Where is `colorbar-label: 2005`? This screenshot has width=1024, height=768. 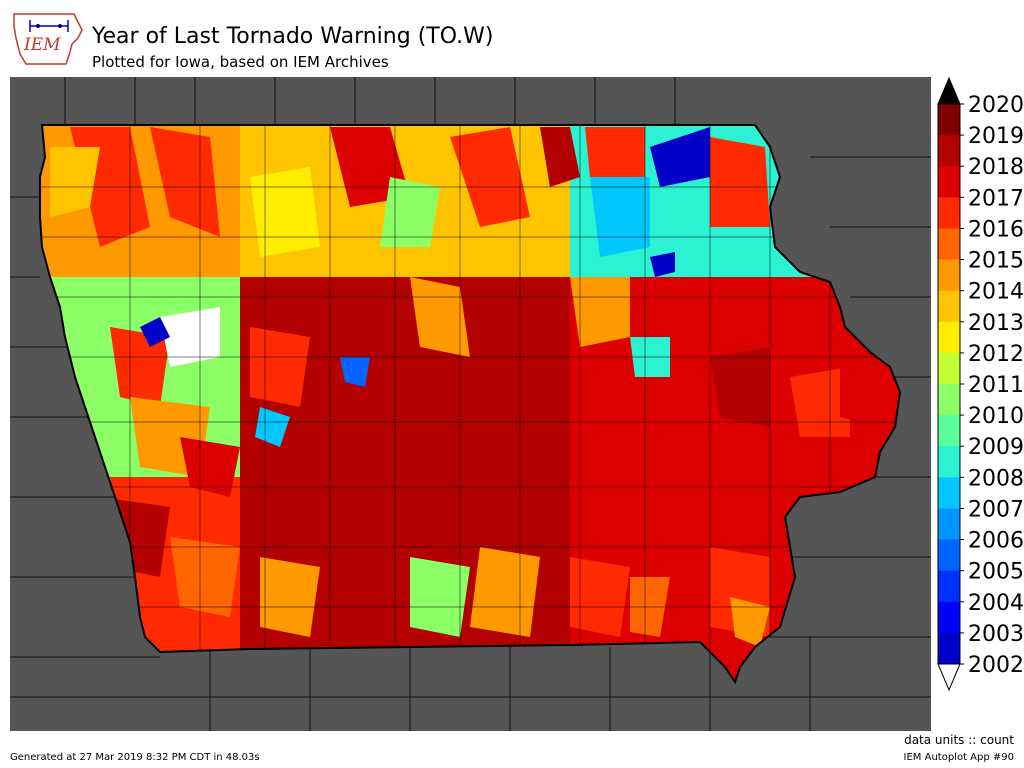 colorbar-label: 2005 is located at coordinates (996, 572).